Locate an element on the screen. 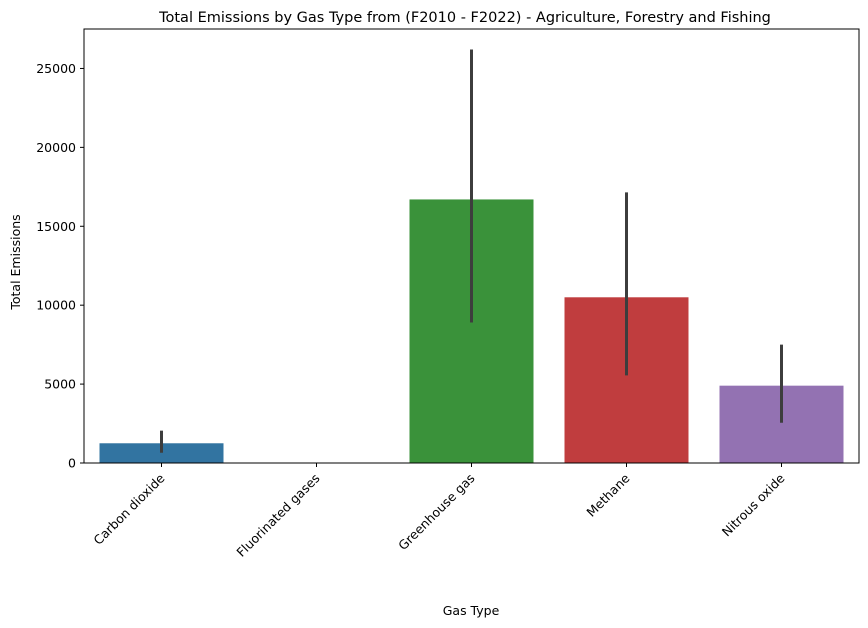 This screenshot has height=628, width=868. x-tick-label: Greenhouse gas is located at coordinates (436, 512).